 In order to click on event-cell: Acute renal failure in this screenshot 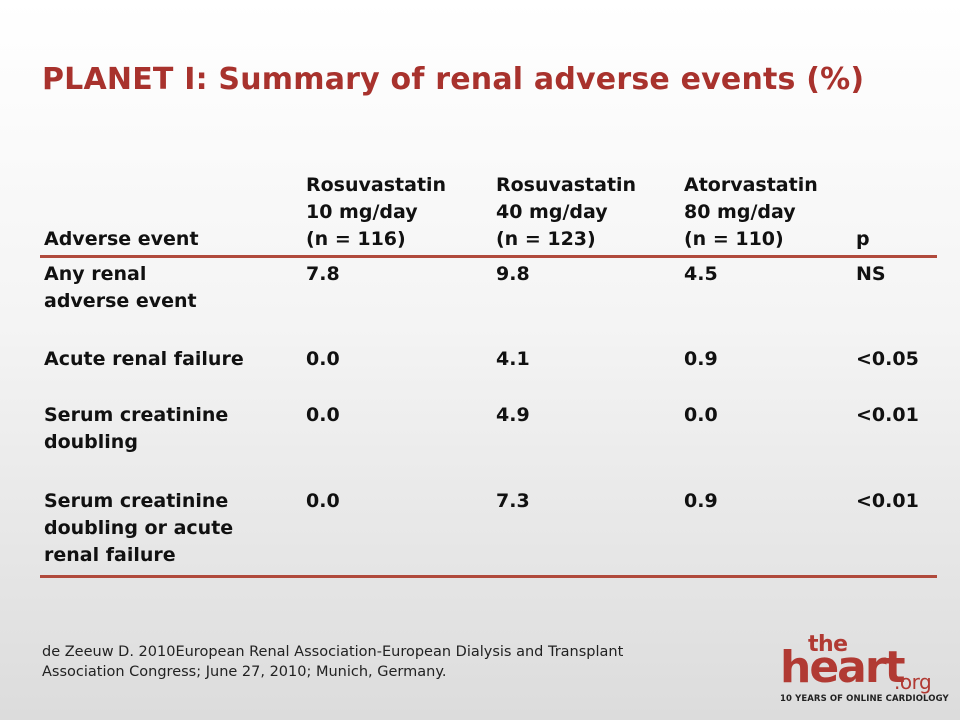, I will do `click(144, 358)`.